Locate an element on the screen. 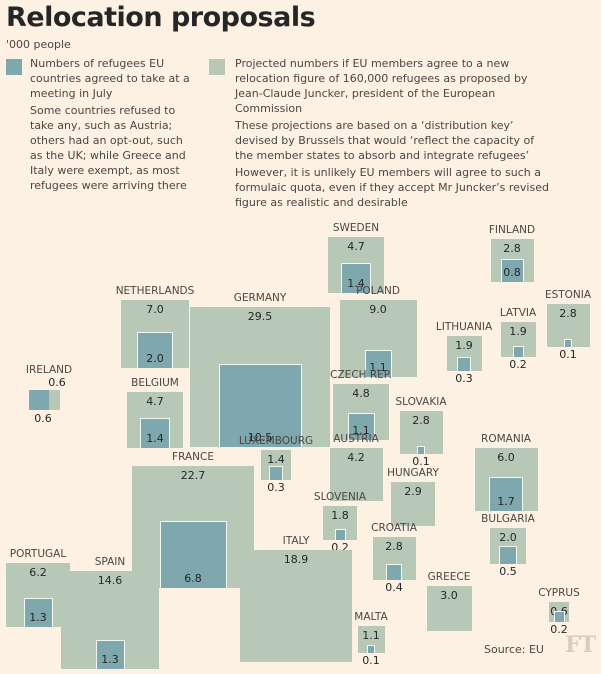  projected-value-luxembourg: 1.4 is located at coordinates (276, 459).